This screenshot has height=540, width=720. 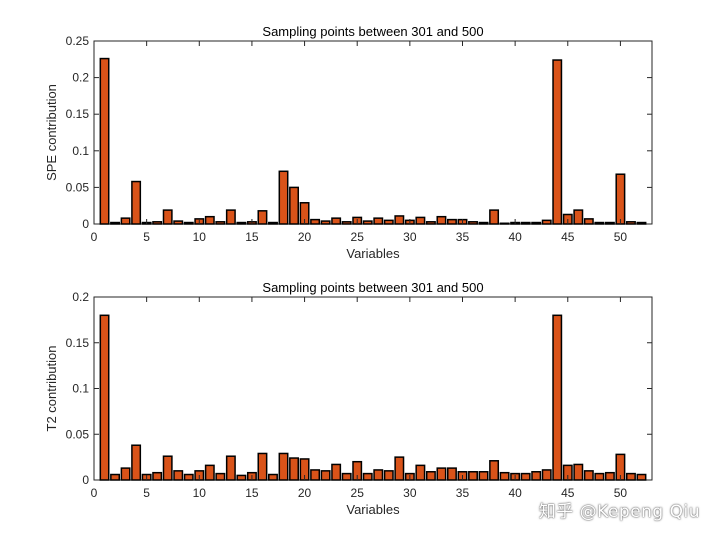 What do you see at coordinates (372, 31) in the screenshot?
I see `chart-title: Sampling points between 301 and 500` at bounding box center [372, 31].